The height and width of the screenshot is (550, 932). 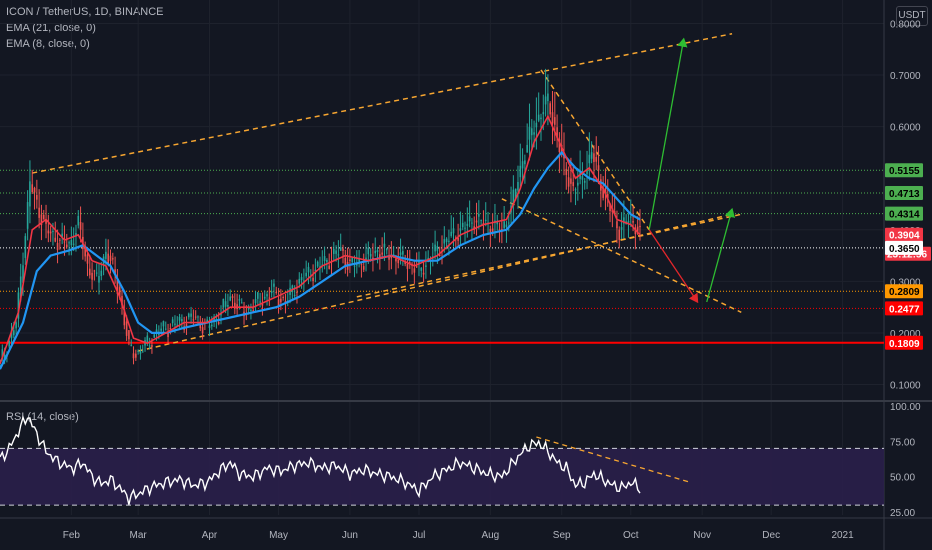 I want to click on x-tick-label: Oct, so click(x=631, y=535).